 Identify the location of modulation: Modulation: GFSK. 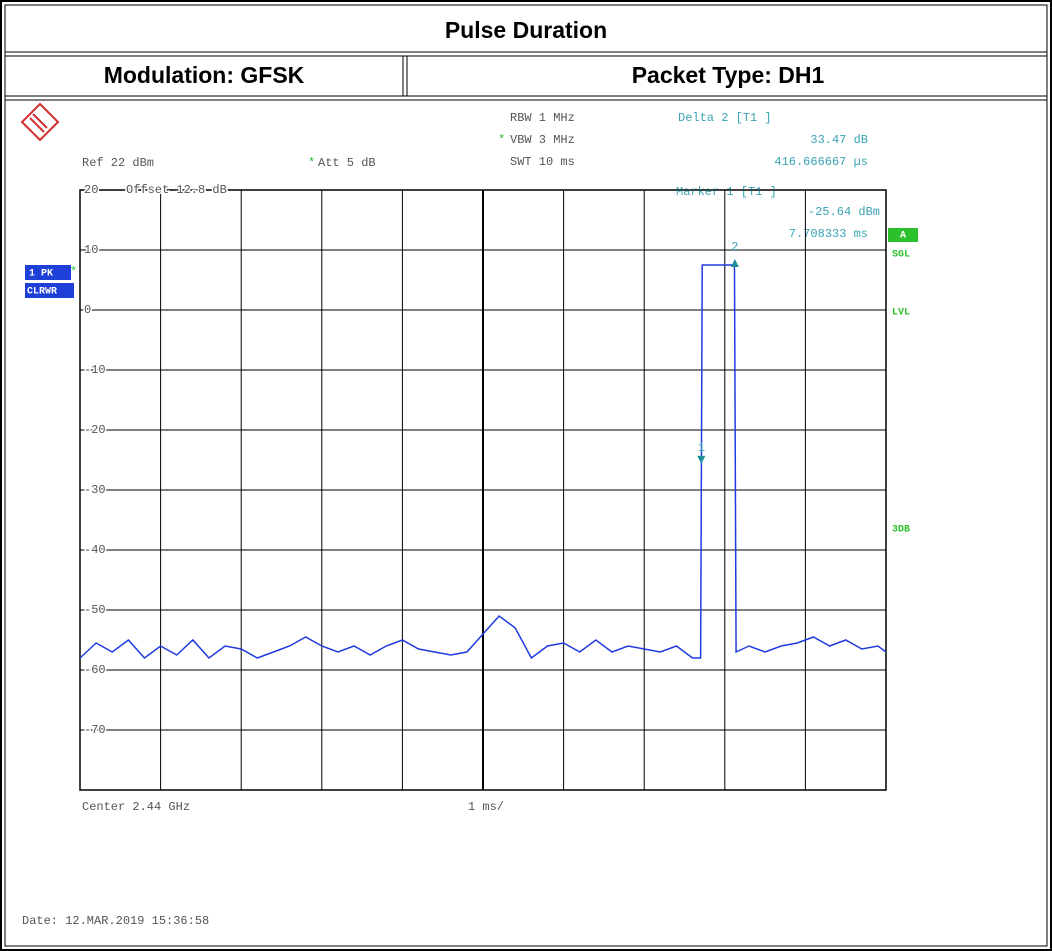
(204, 75).